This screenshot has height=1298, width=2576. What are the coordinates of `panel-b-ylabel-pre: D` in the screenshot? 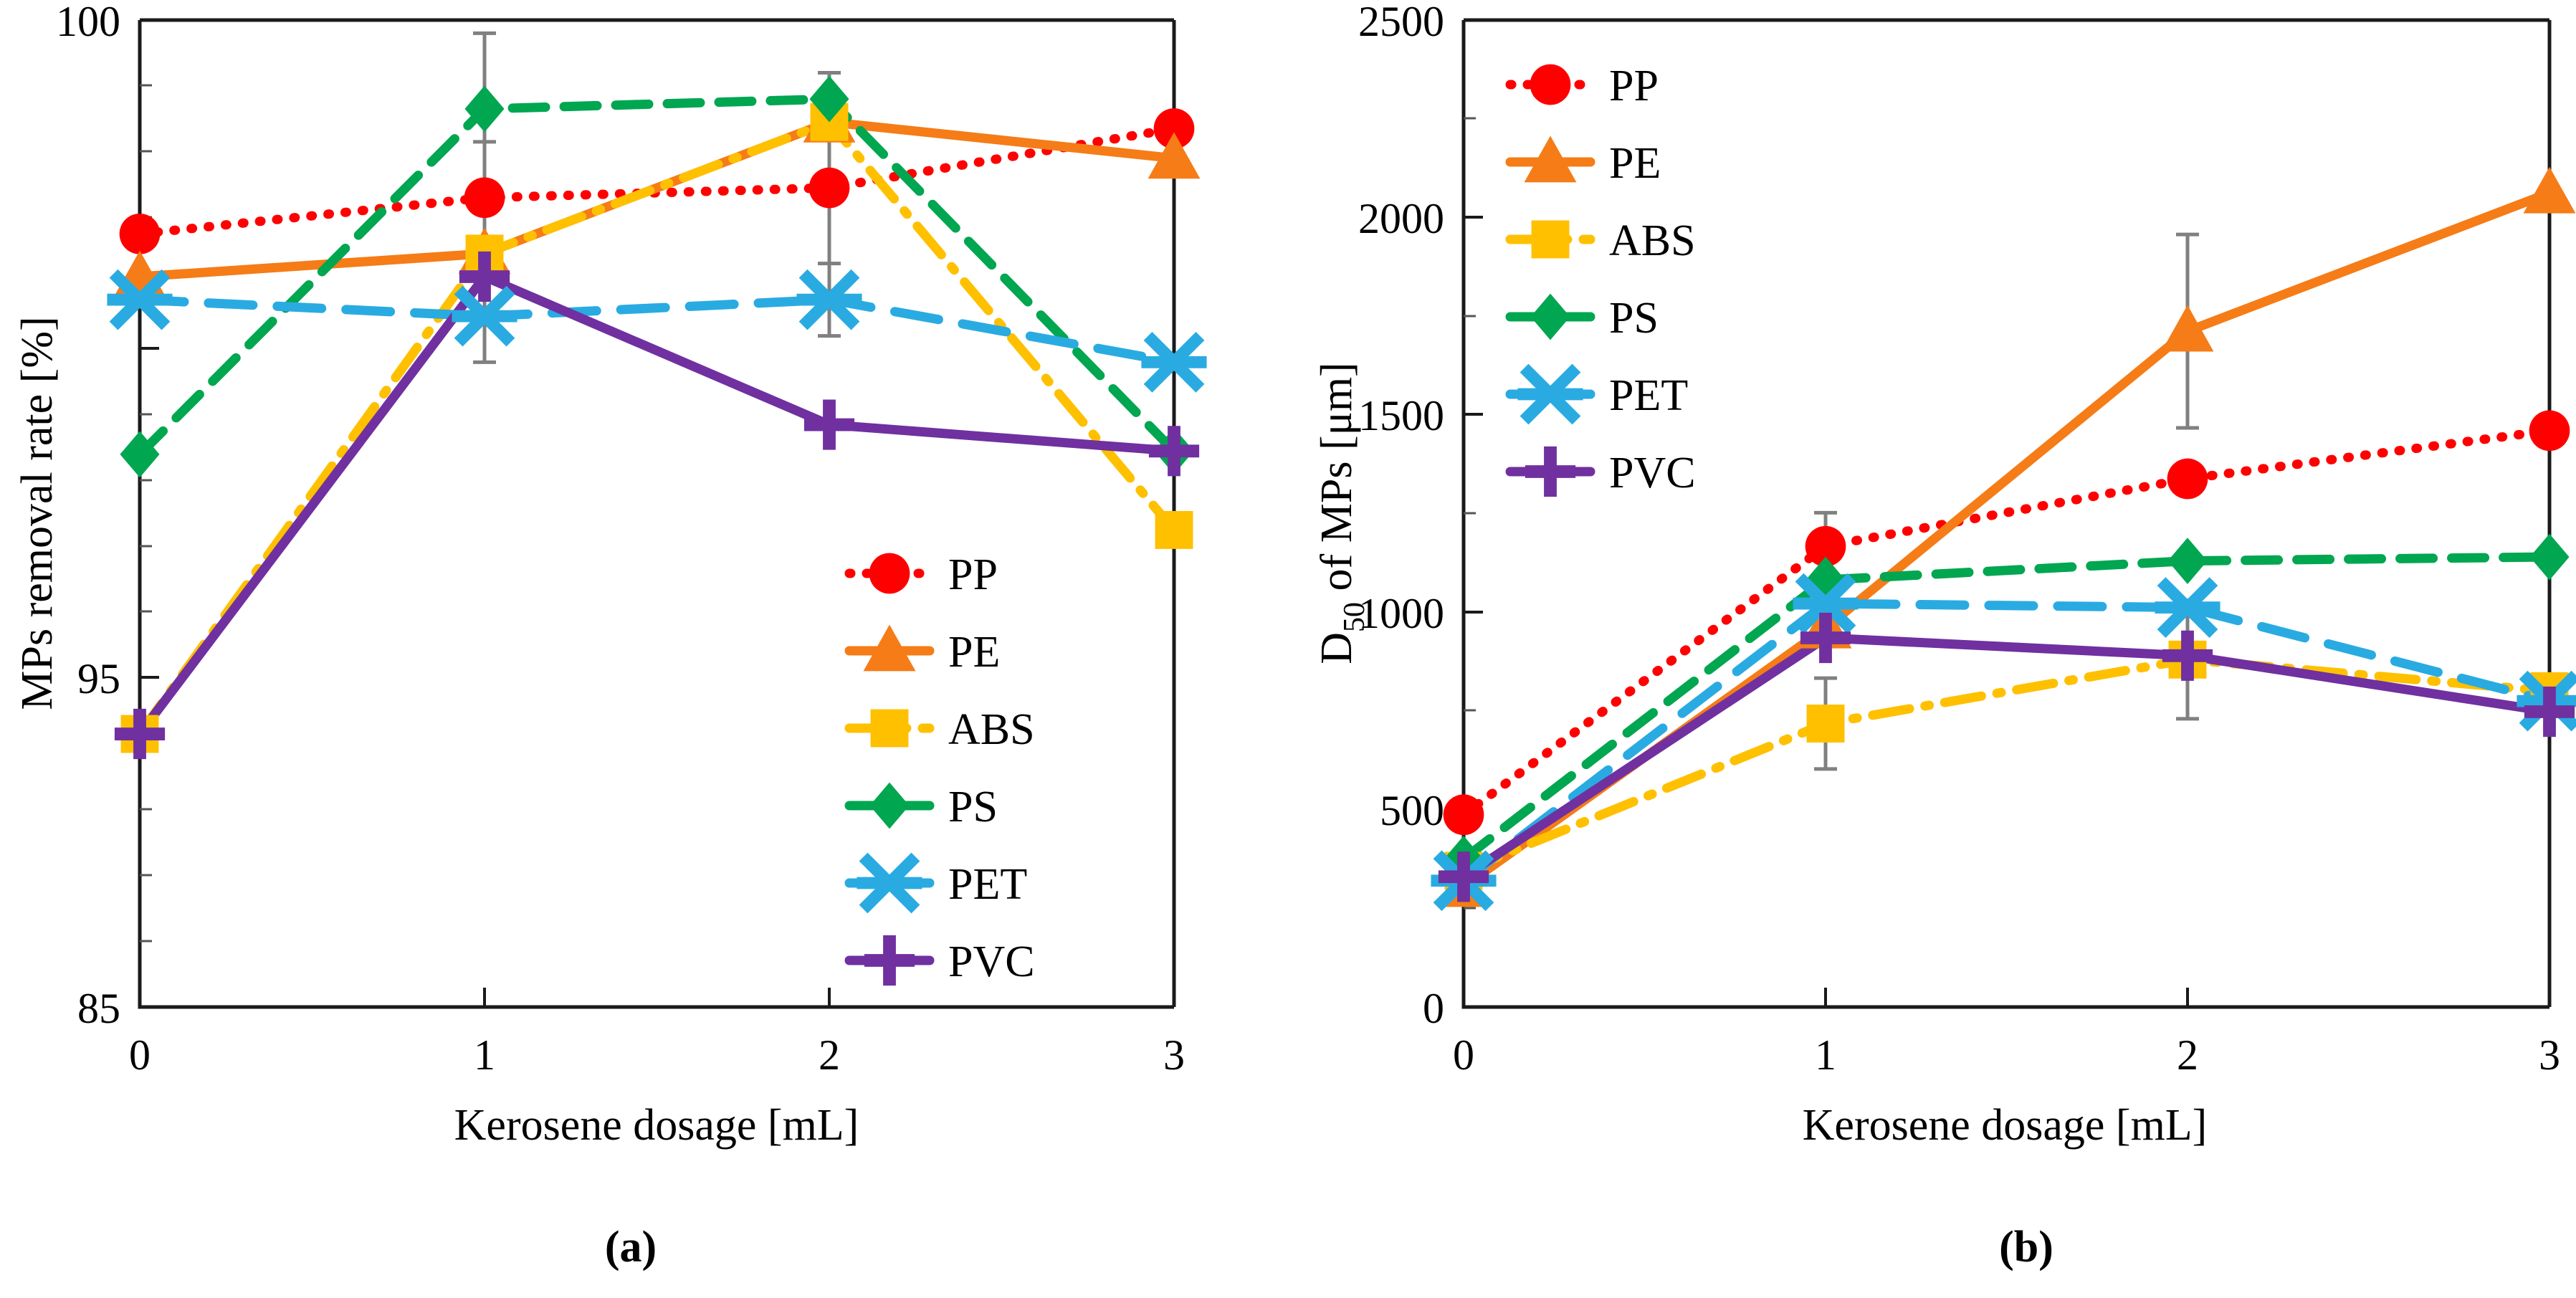 It's located at (1336, 648).